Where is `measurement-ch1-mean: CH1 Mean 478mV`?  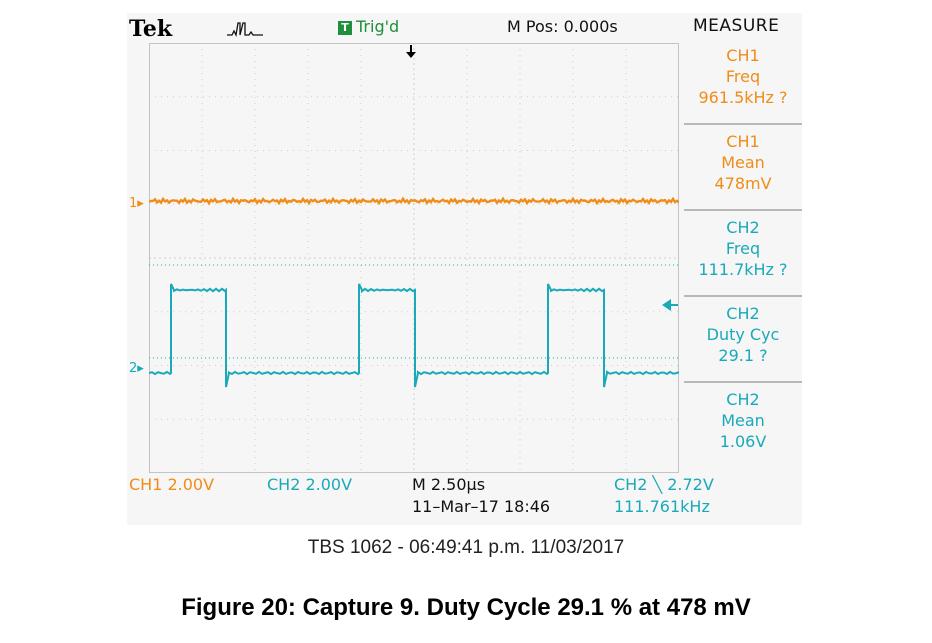
measurement-ch1-mean: CH1 Mean 478mV is located at coordinates (743, 170).